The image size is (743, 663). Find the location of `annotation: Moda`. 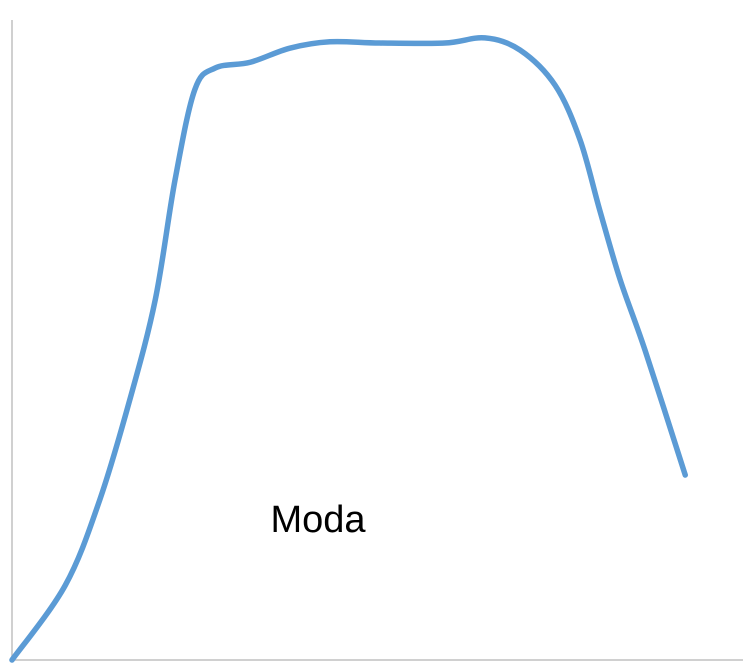

annotation: Moda is located at coordinates (318, 520).